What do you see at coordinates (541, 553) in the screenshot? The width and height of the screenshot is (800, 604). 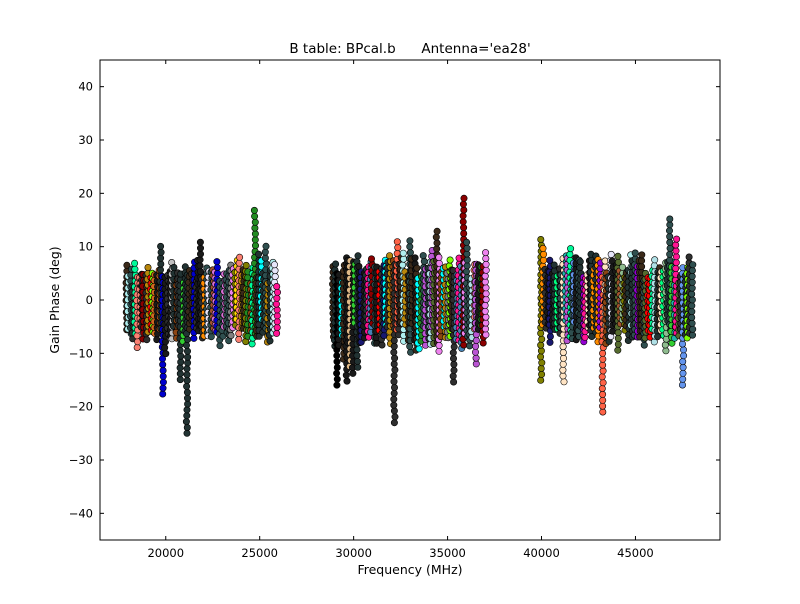 I see `x-tick-label: 40000` at bounding box center [541, 553].